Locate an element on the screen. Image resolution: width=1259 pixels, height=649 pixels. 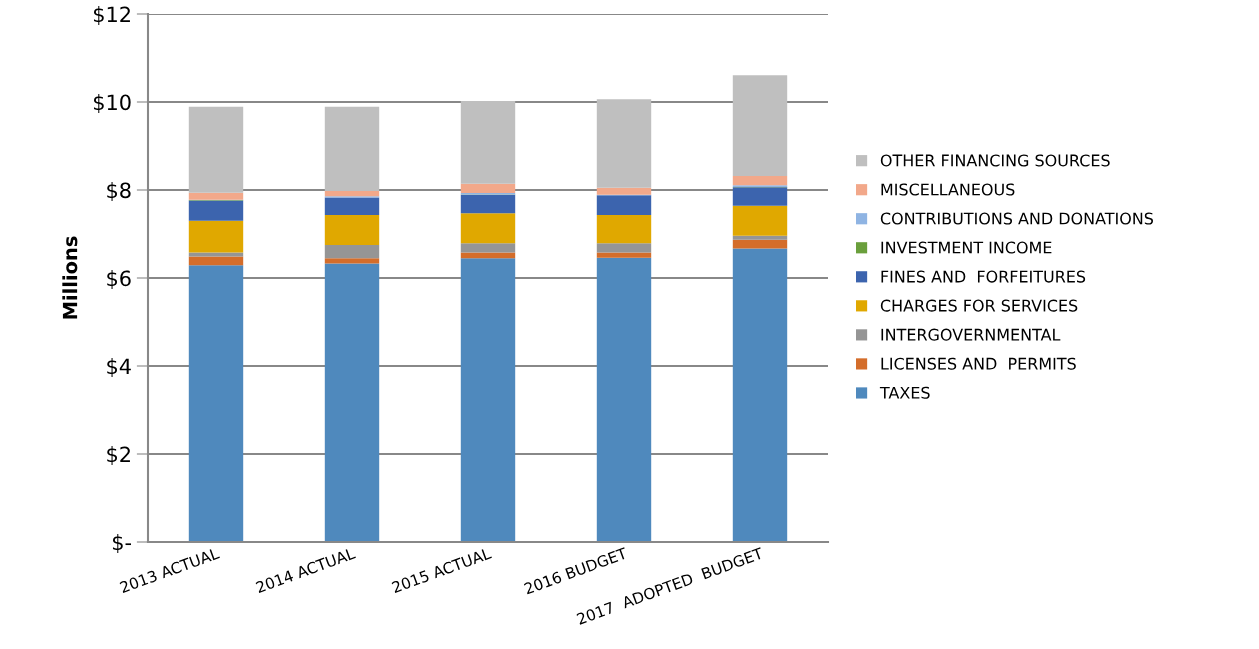
legend-label: INTERGOVERNMENTAL is located at coordinates (971, 334).